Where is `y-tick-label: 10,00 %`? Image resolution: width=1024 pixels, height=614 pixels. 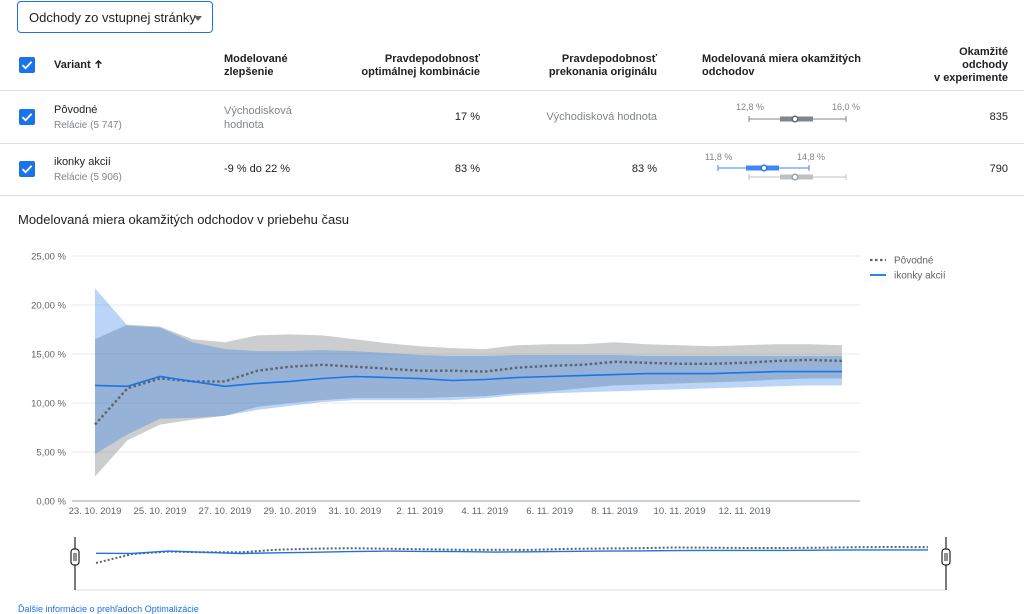 y-tick-label: 10,00 % is located at coordinates (48, 404).